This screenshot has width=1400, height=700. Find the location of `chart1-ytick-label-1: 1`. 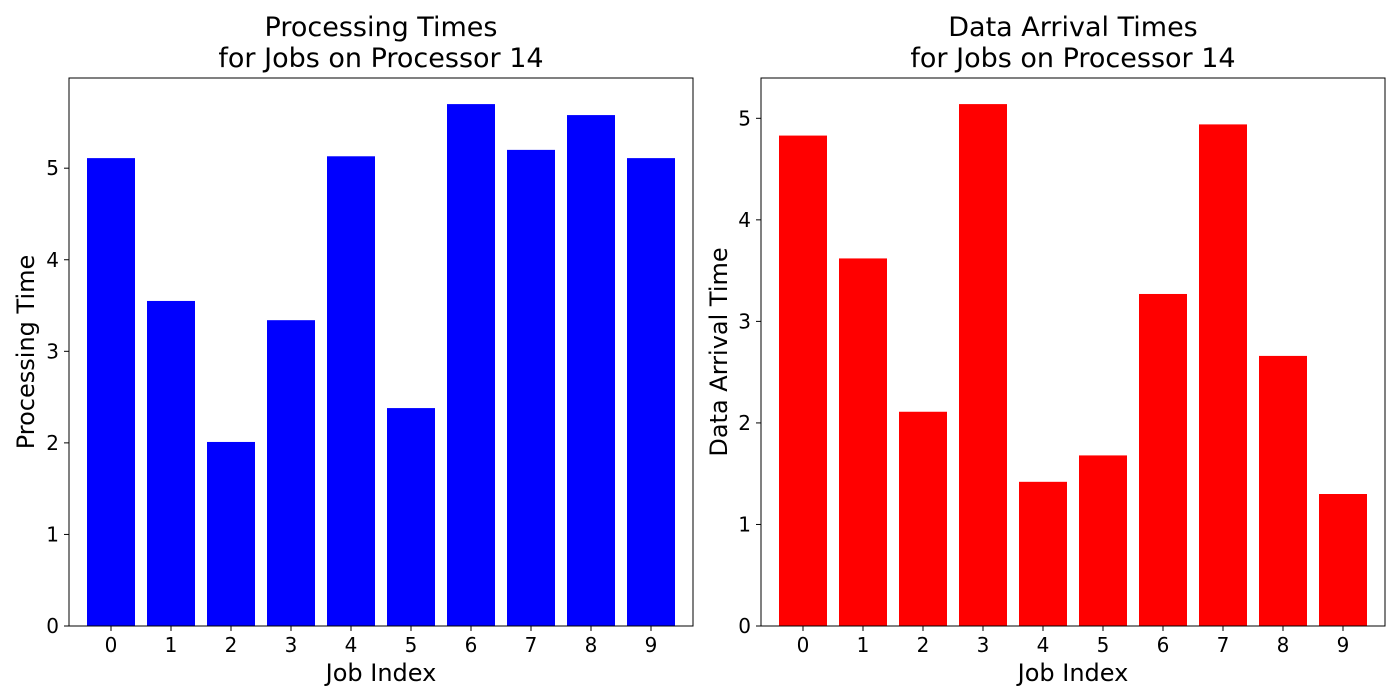

chart1-ytick-label-1: 1 is located at coordinates (744, 524).